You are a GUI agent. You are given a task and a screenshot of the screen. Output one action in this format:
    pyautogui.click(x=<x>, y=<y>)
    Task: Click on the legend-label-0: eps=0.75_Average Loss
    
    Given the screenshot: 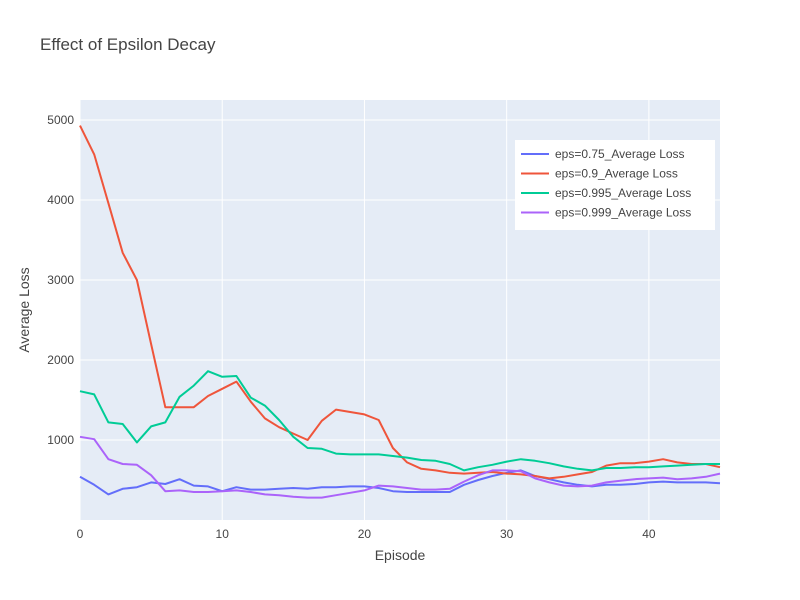 What is the action you would take?
    pyautogui.click(x=620, y=154)
    